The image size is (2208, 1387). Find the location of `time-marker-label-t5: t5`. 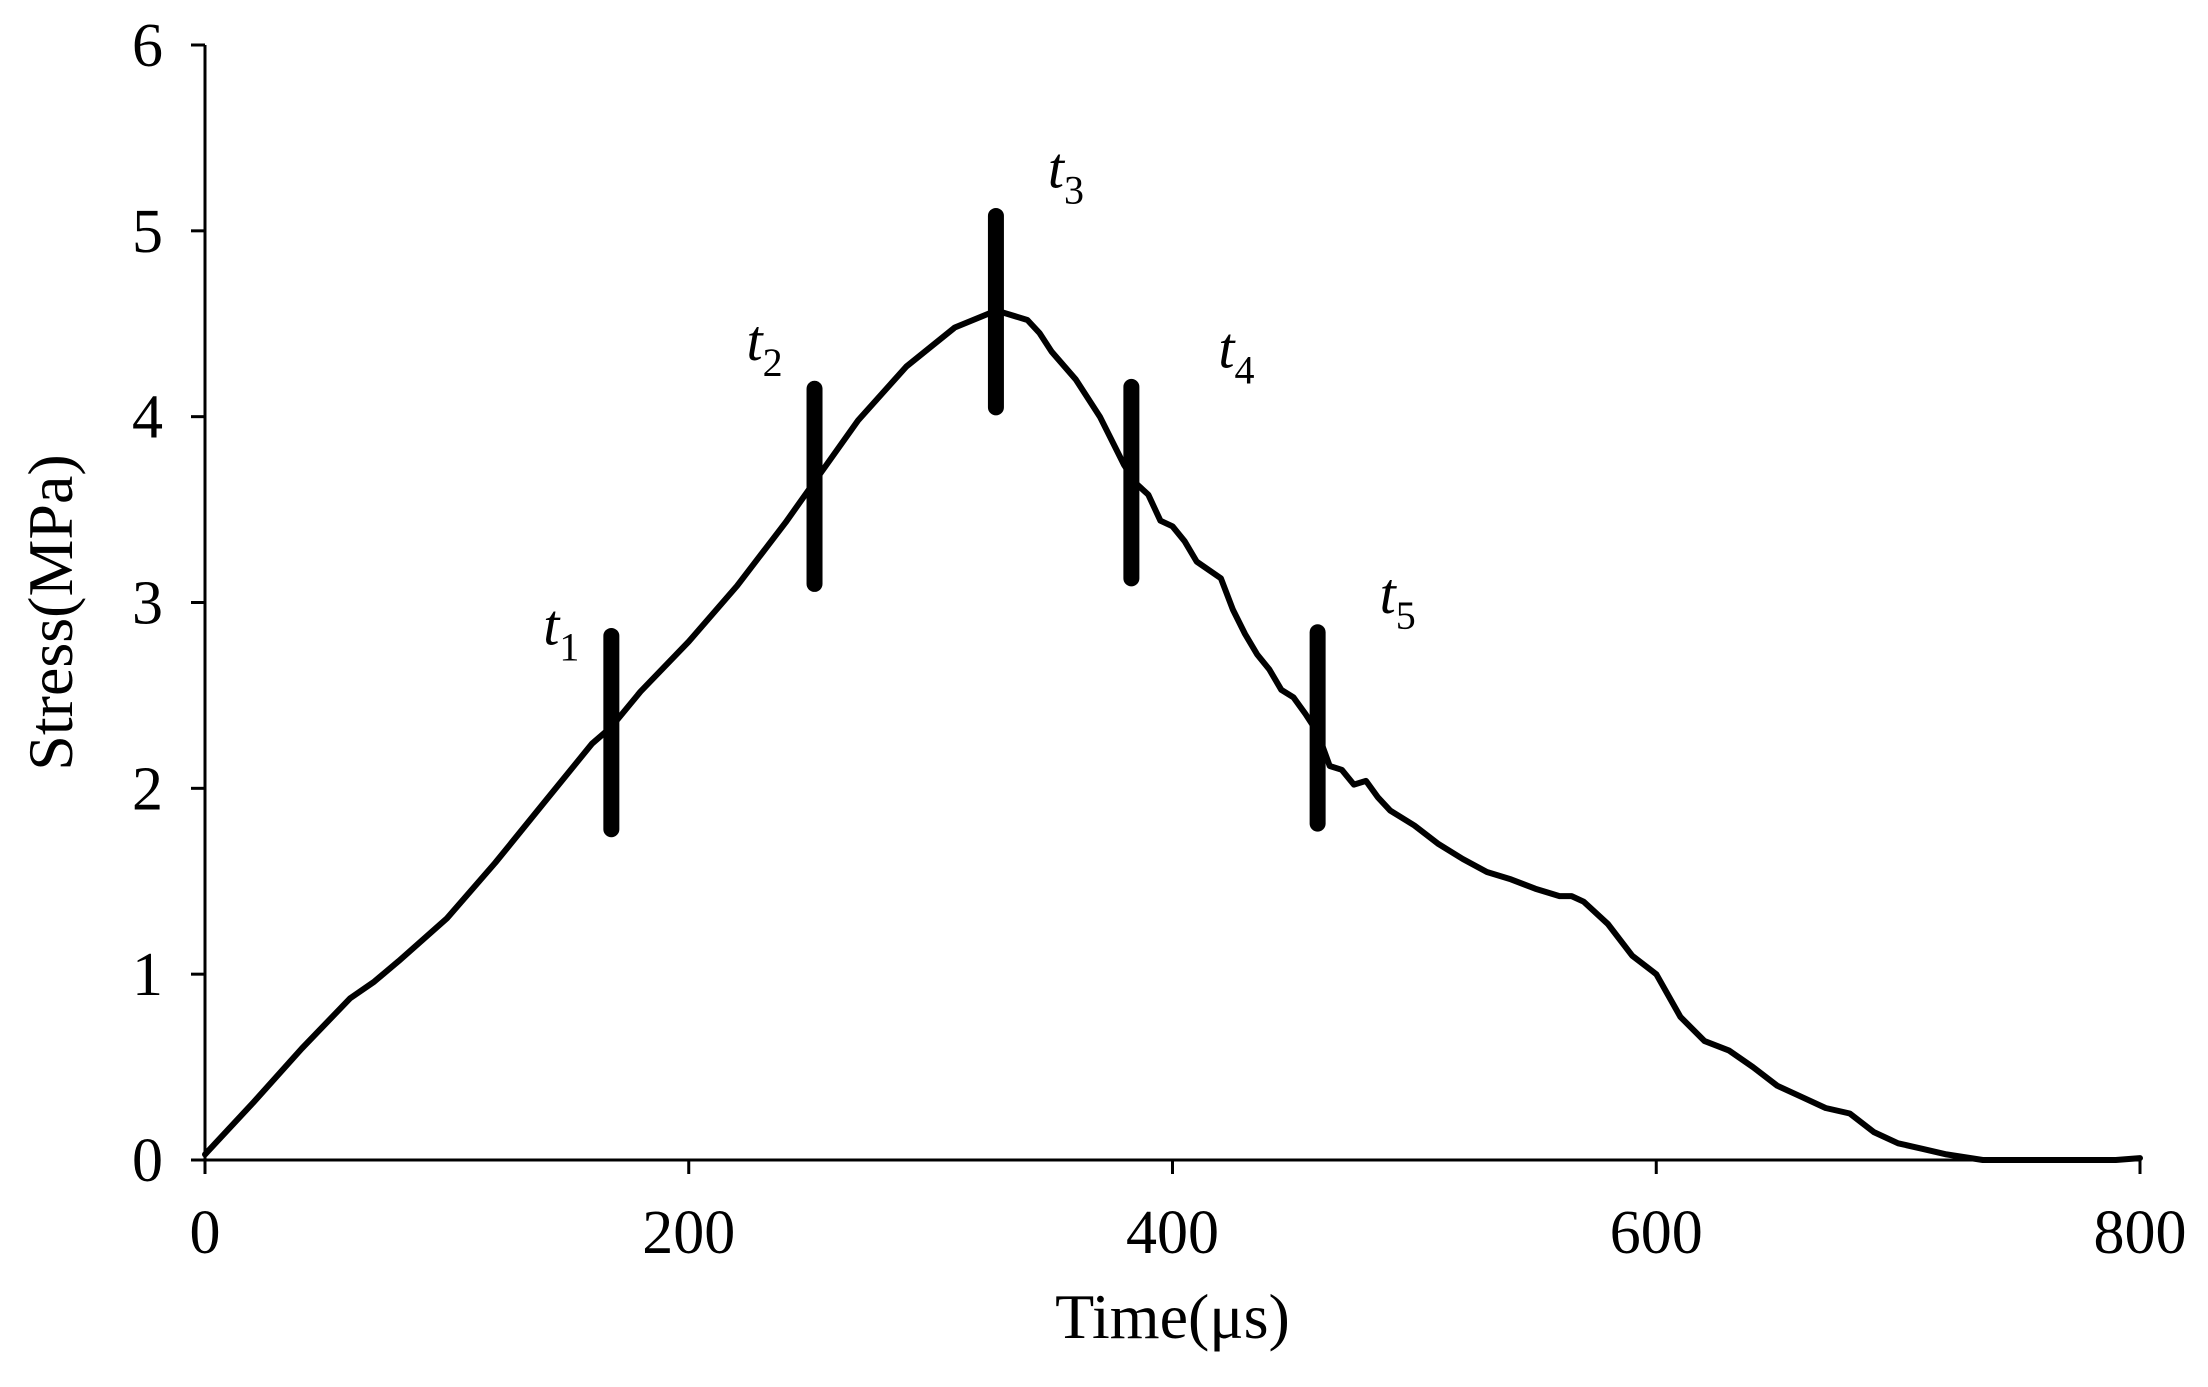

time-marker-label-t5: t5 is located at coordinates (1398, 599).